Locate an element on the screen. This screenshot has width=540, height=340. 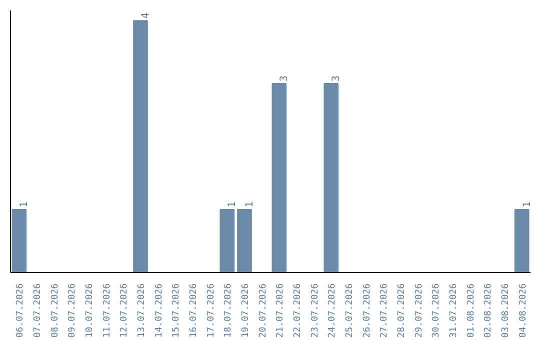
x-tick-label: 19.07.2026 is located at coordinates (246, 310).